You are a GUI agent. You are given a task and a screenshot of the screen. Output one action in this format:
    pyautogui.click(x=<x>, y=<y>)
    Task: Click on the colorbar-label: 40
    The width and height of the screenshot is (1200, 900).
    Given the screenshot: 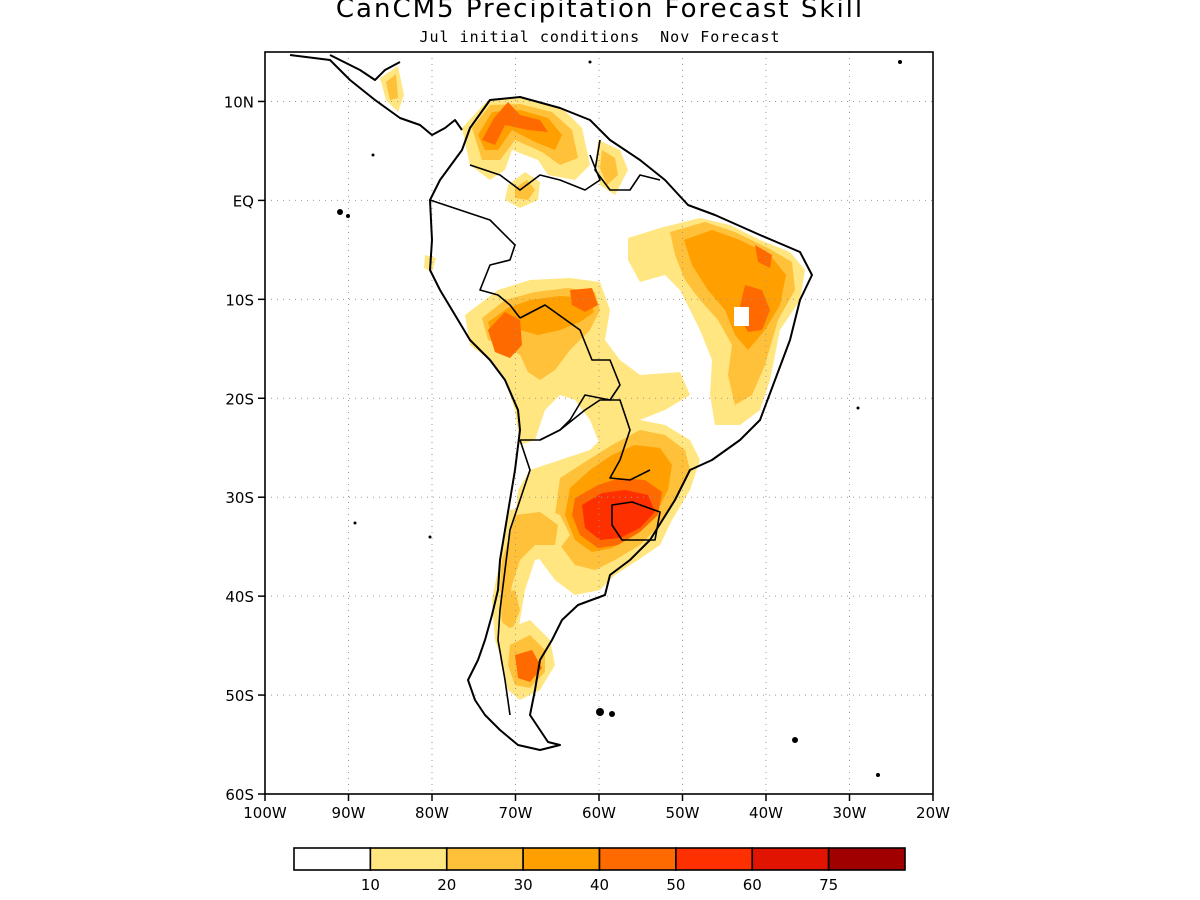 What is the action you would take?
    pyautogui.click(x=599, y=885)
    